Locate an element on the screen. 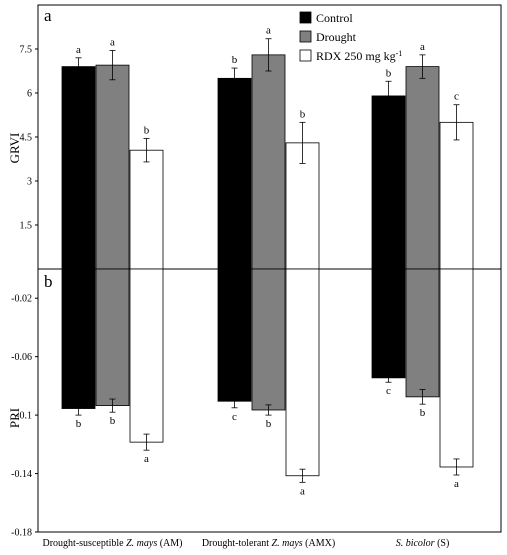 This screenshot has width=507, height=555. y-tick-label-a: 7.5 is located at coordinates (26, 50).